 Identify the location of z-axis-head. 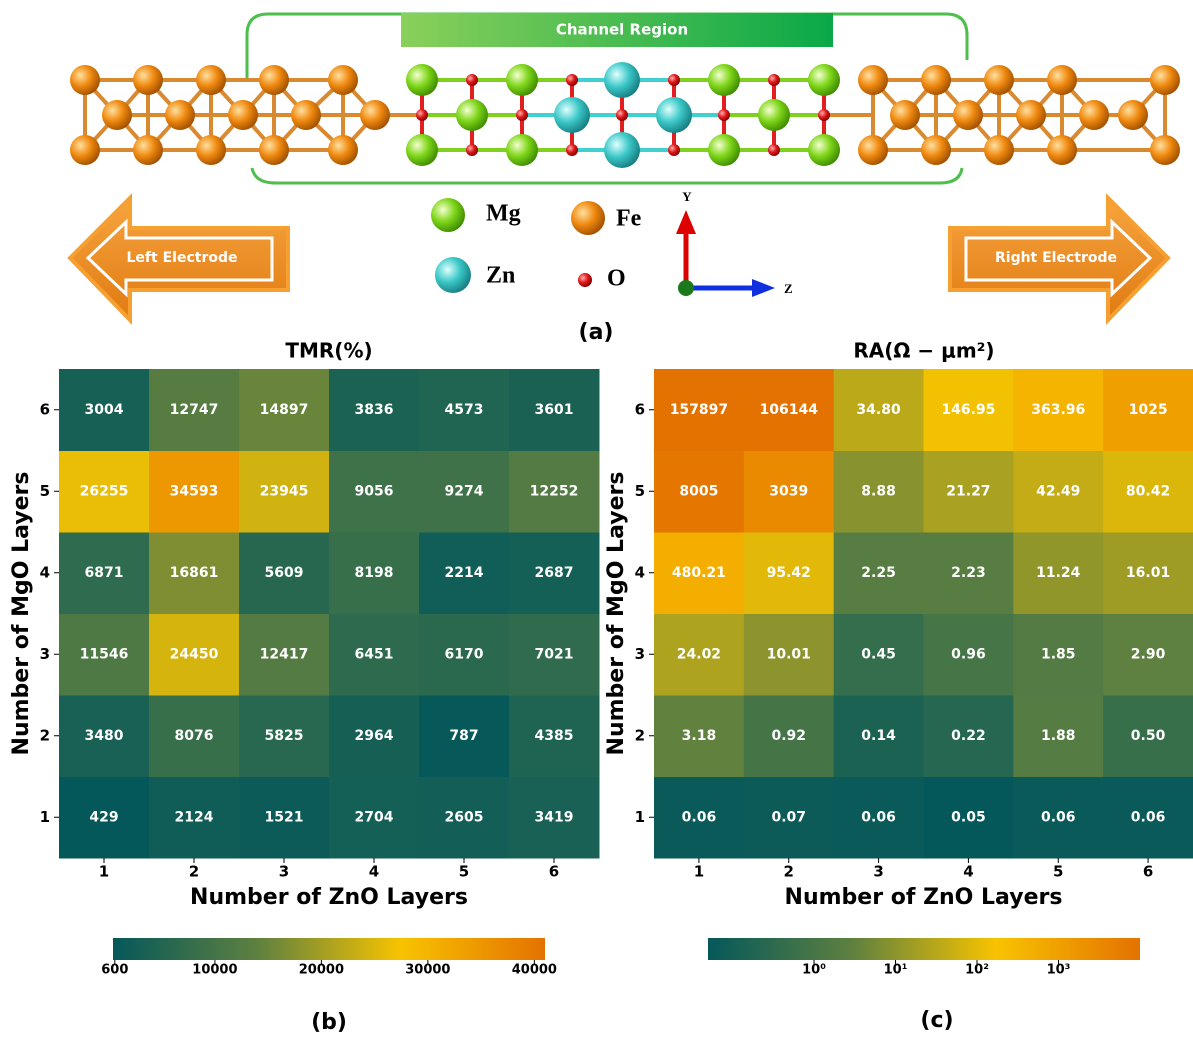
(763, 288).